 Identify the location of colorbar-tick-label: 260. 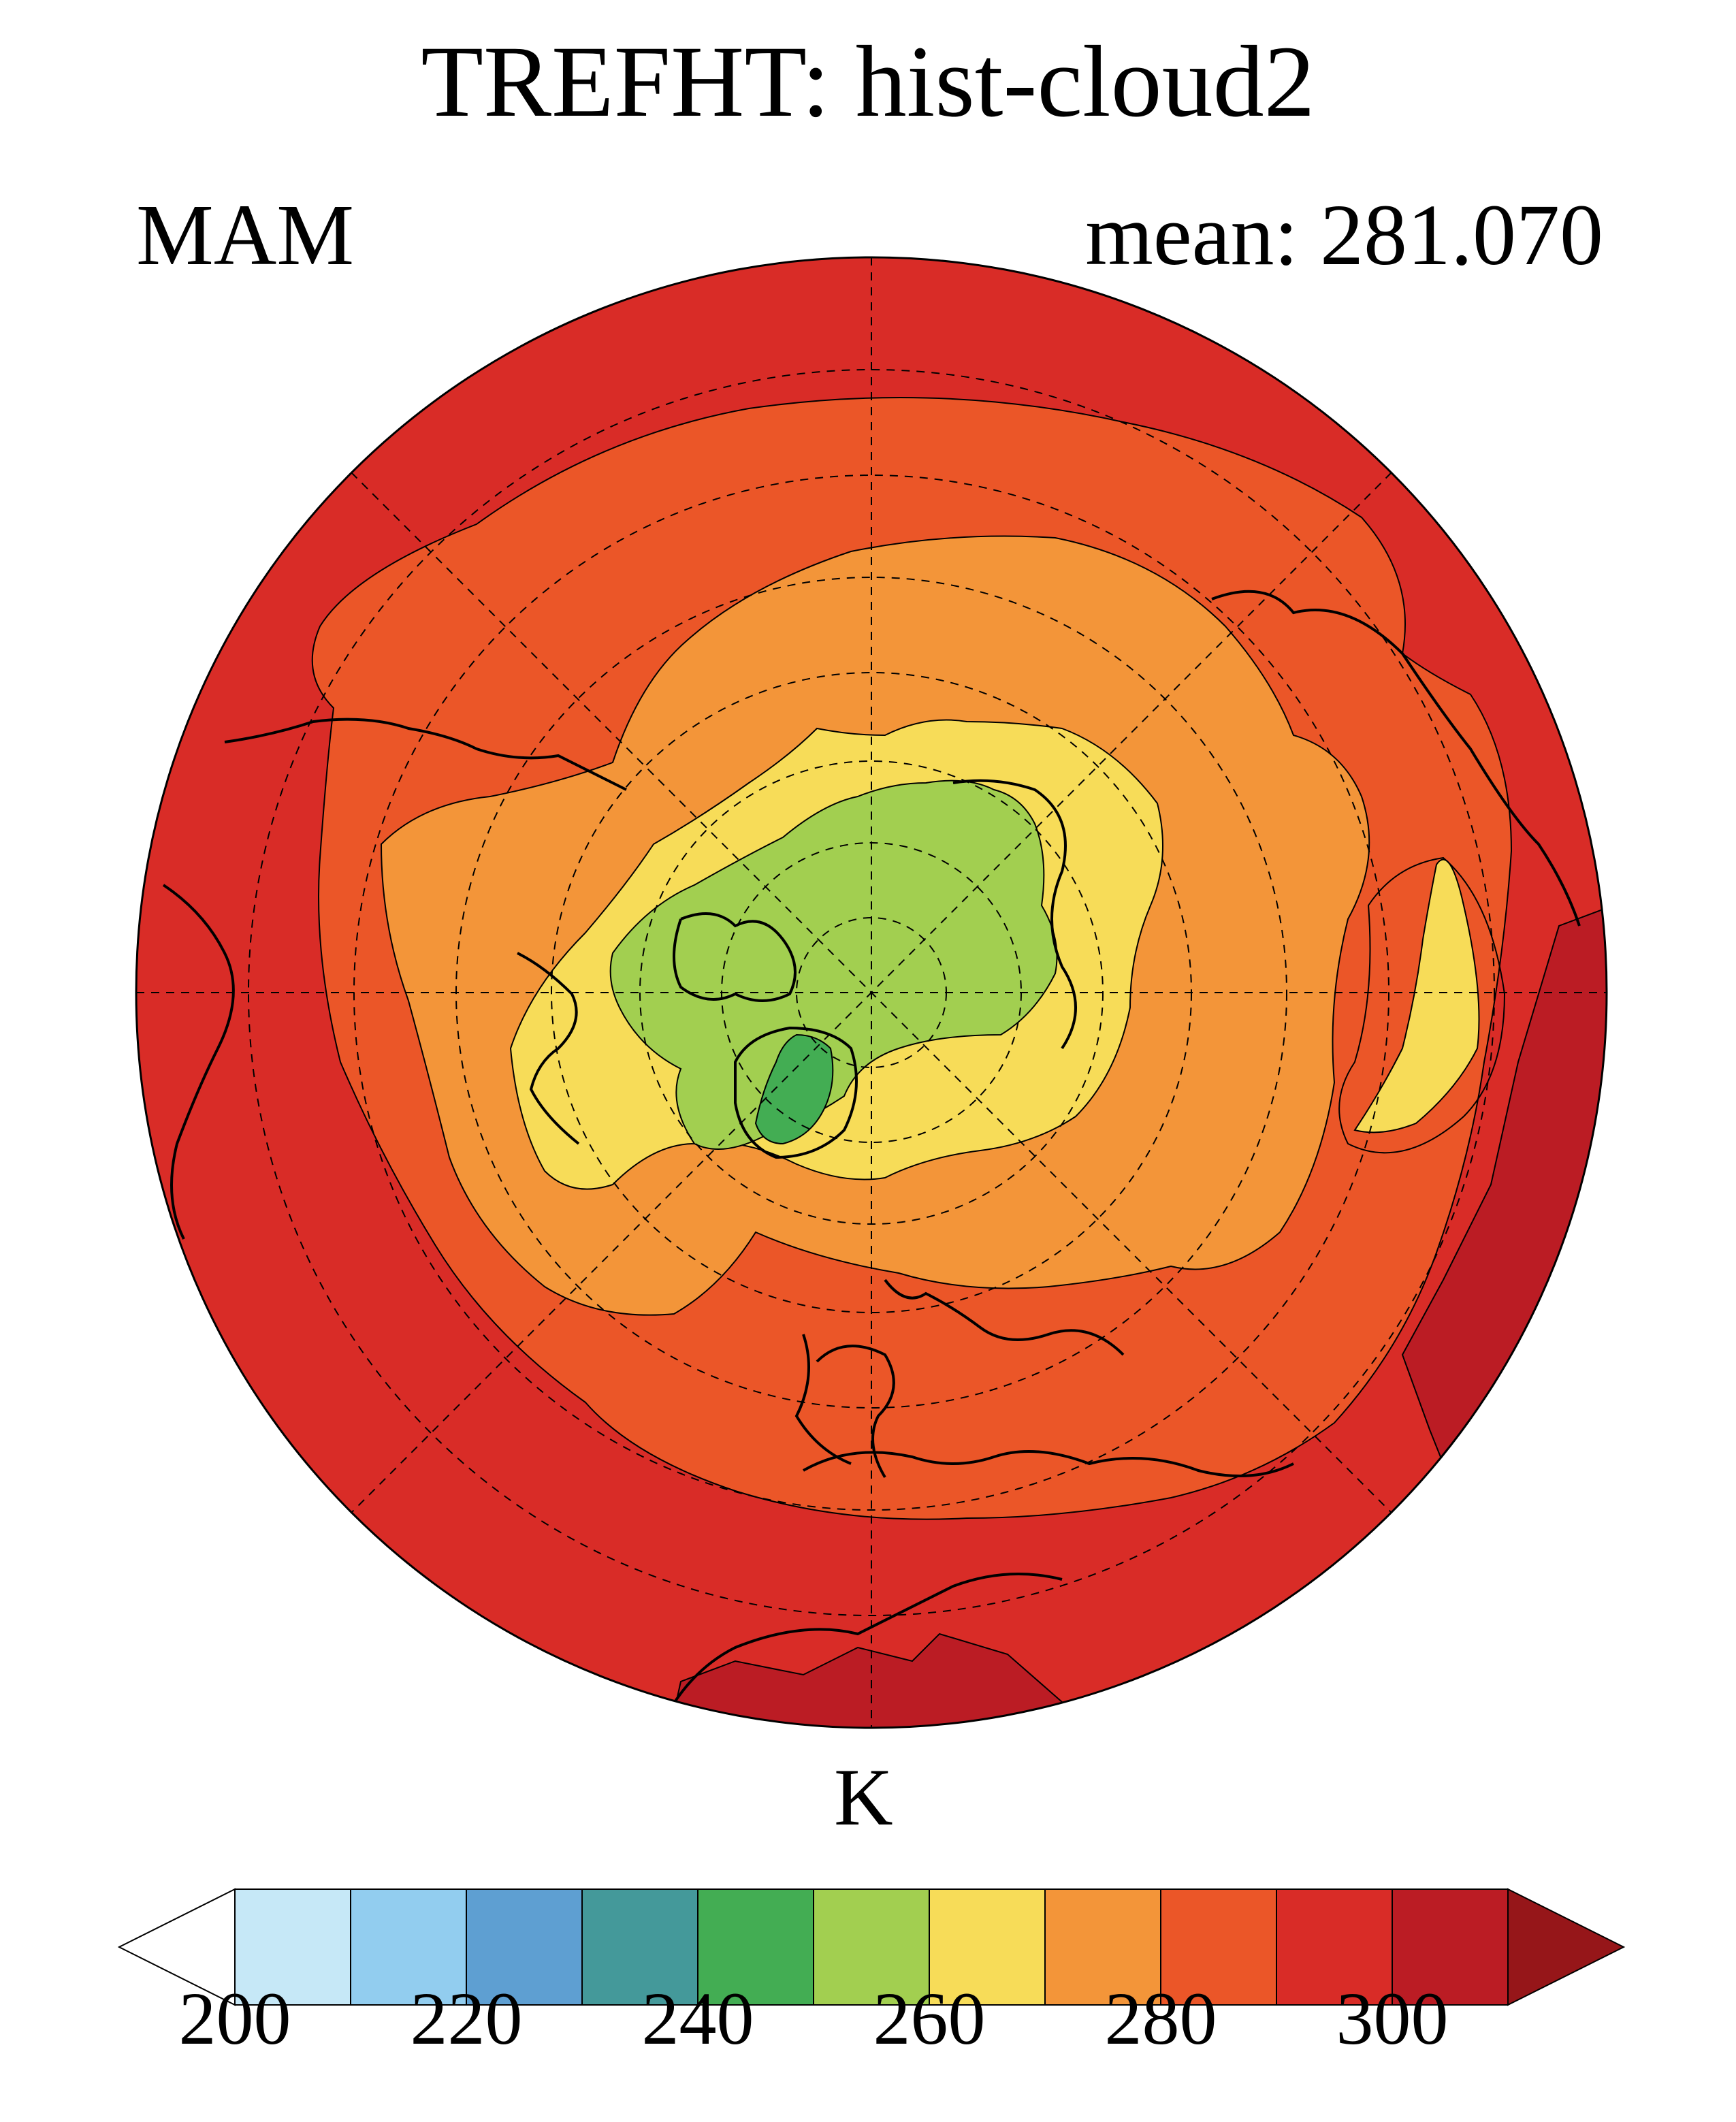
(929, 2018).